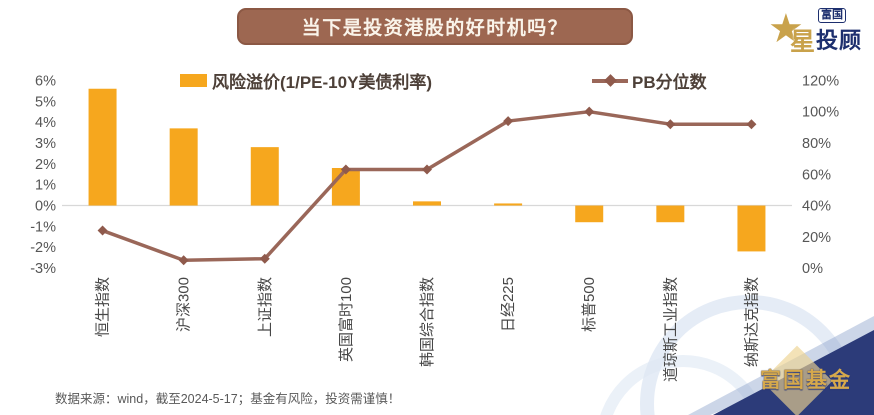 This screenshot has height=415, width=874. Describe the element at coordinates (751, 322) in the screenshot. I see `x-axis-label: 纳斯达克指数` at that location.